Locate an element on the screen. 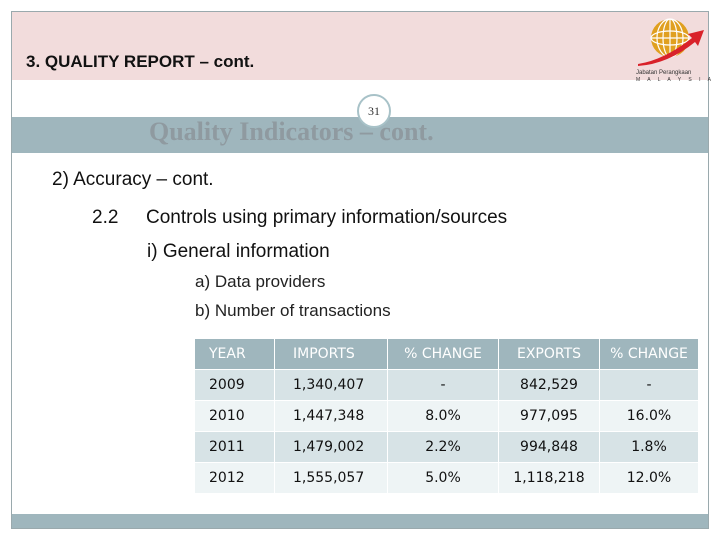 This screenshot has height=540, width=720. cell-export-change: 16.0% is located at coordinates (649, 416).